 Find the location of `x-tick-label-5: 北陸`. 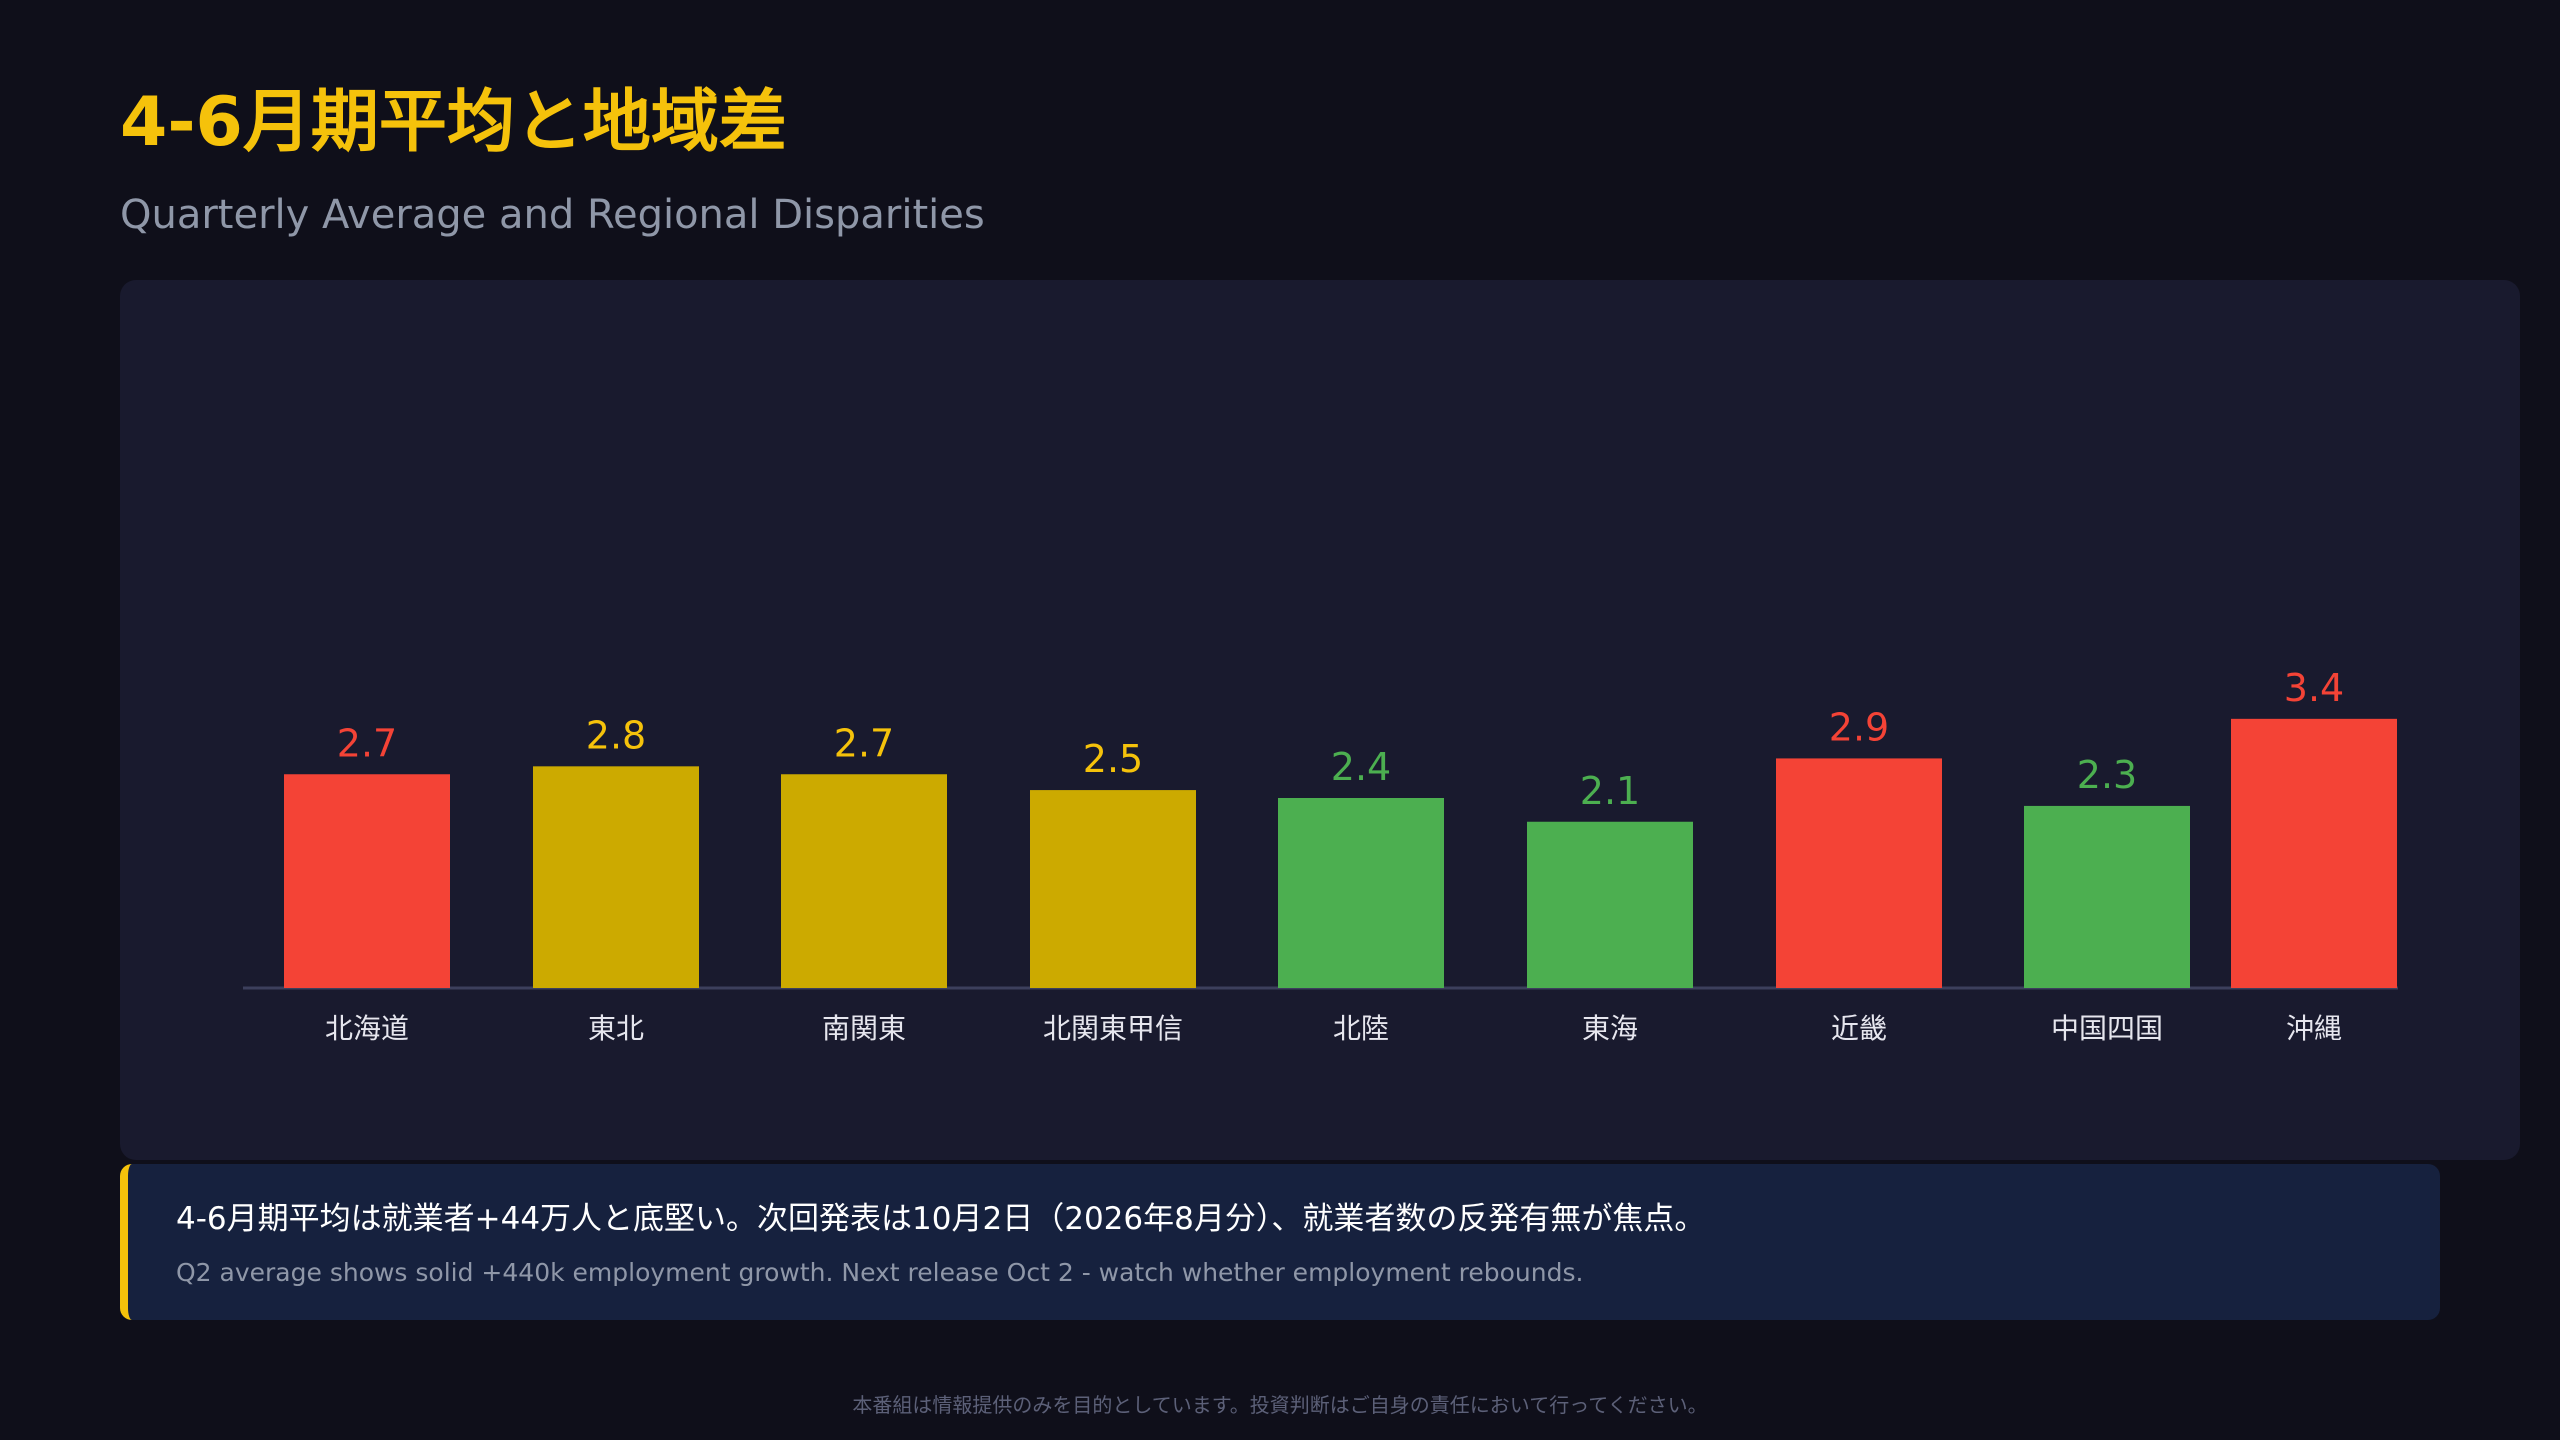

x-tick-label-5: 北陸 is located at coordinates (1361, 1028).